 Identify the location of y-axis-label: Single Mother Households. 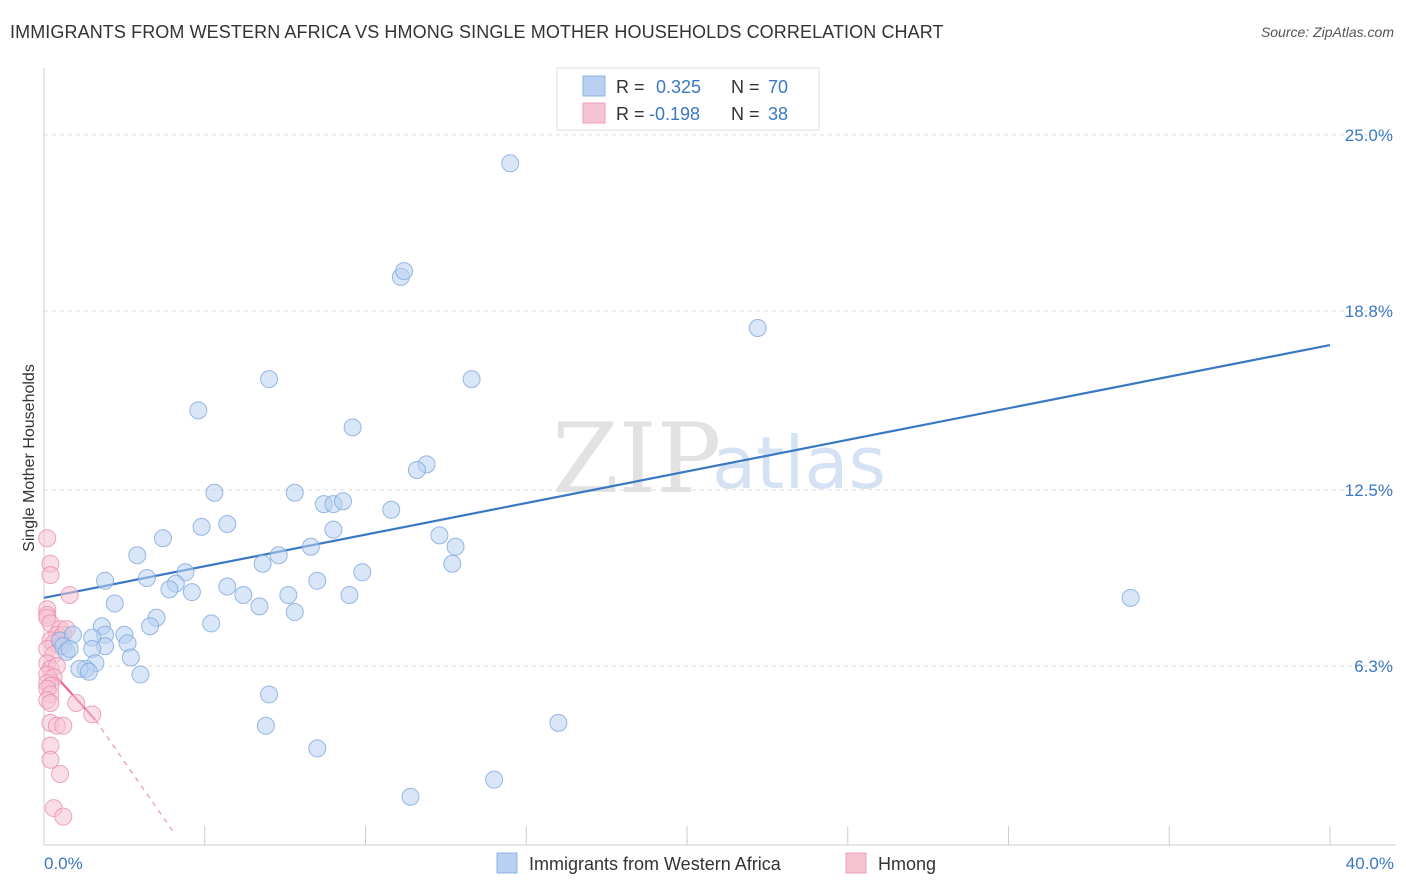
(29, 458).